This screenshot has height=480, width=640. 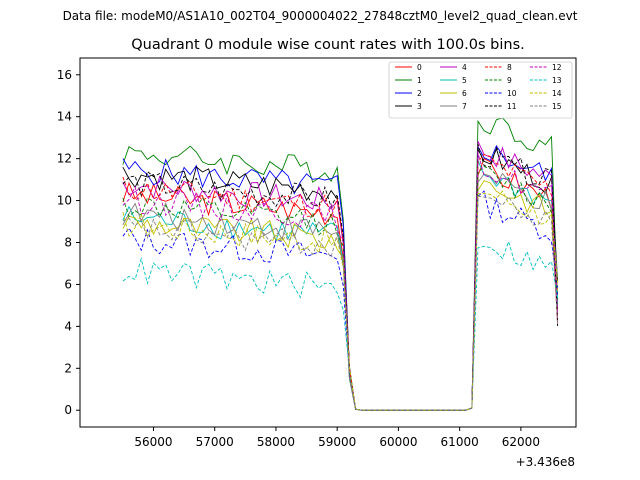 I want to click on y-tick-label: 0, so click(x=68, y=410).